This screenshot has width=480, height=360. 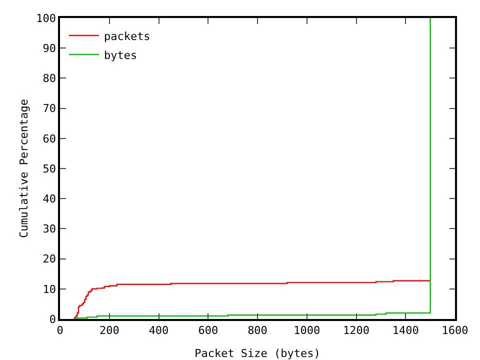 What do you see at coordinates (455, 330) in the screenshot?
I see `x-tick-label: 1600` at bounding box center [455, 330].